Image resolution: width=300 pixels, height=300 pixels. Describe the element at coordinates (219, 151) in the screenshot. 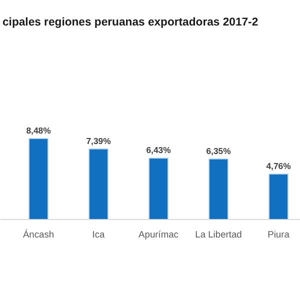

I see `data-label: 6,35%` at that location.